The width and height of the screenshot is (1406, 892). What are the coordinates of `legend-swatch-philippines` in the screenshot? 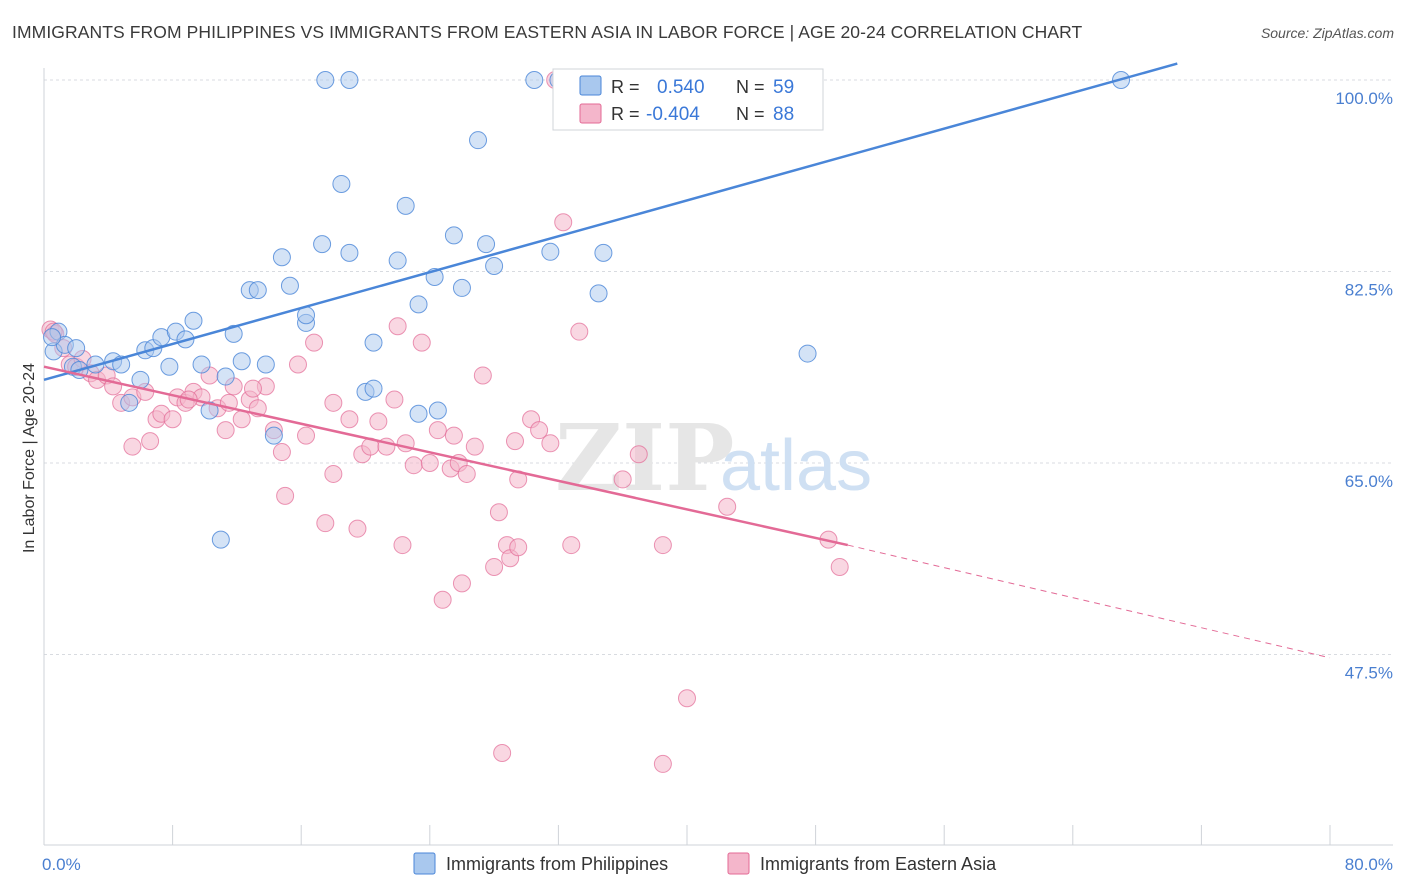 It's located at (590, 85).